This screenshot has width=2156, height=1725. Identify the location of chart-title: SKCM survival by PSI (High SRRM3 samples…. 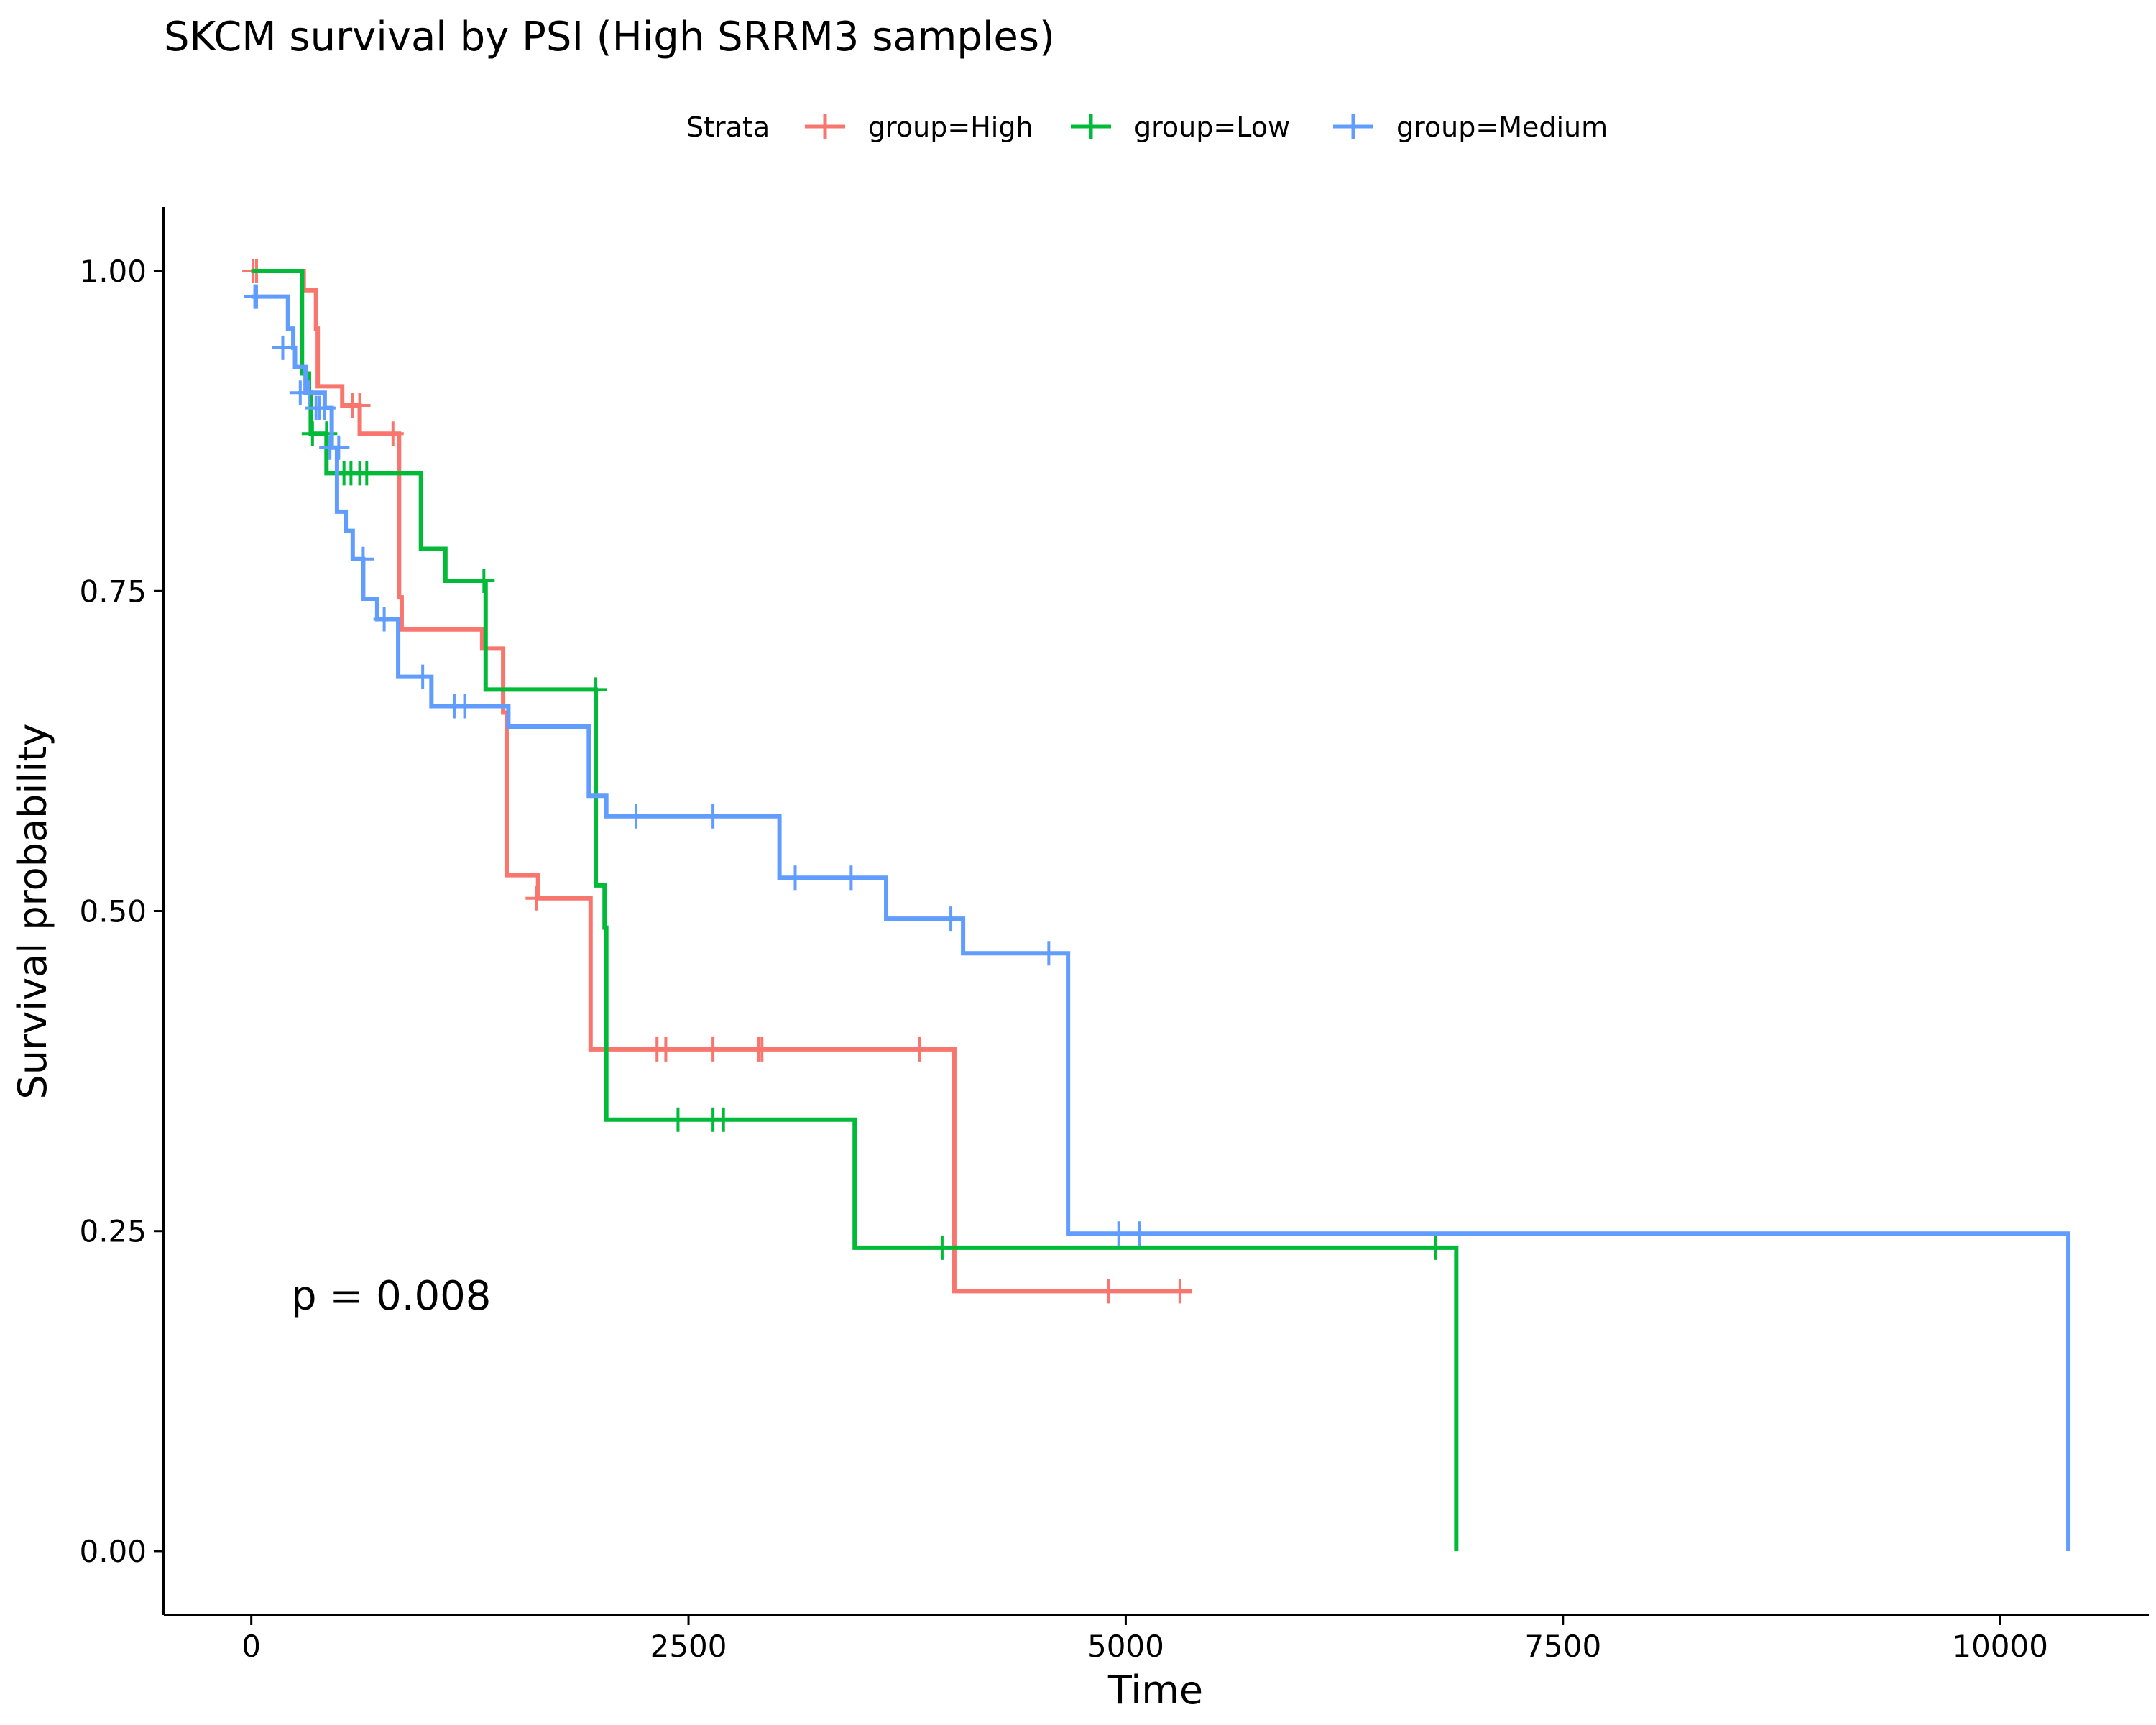
(610, 37).